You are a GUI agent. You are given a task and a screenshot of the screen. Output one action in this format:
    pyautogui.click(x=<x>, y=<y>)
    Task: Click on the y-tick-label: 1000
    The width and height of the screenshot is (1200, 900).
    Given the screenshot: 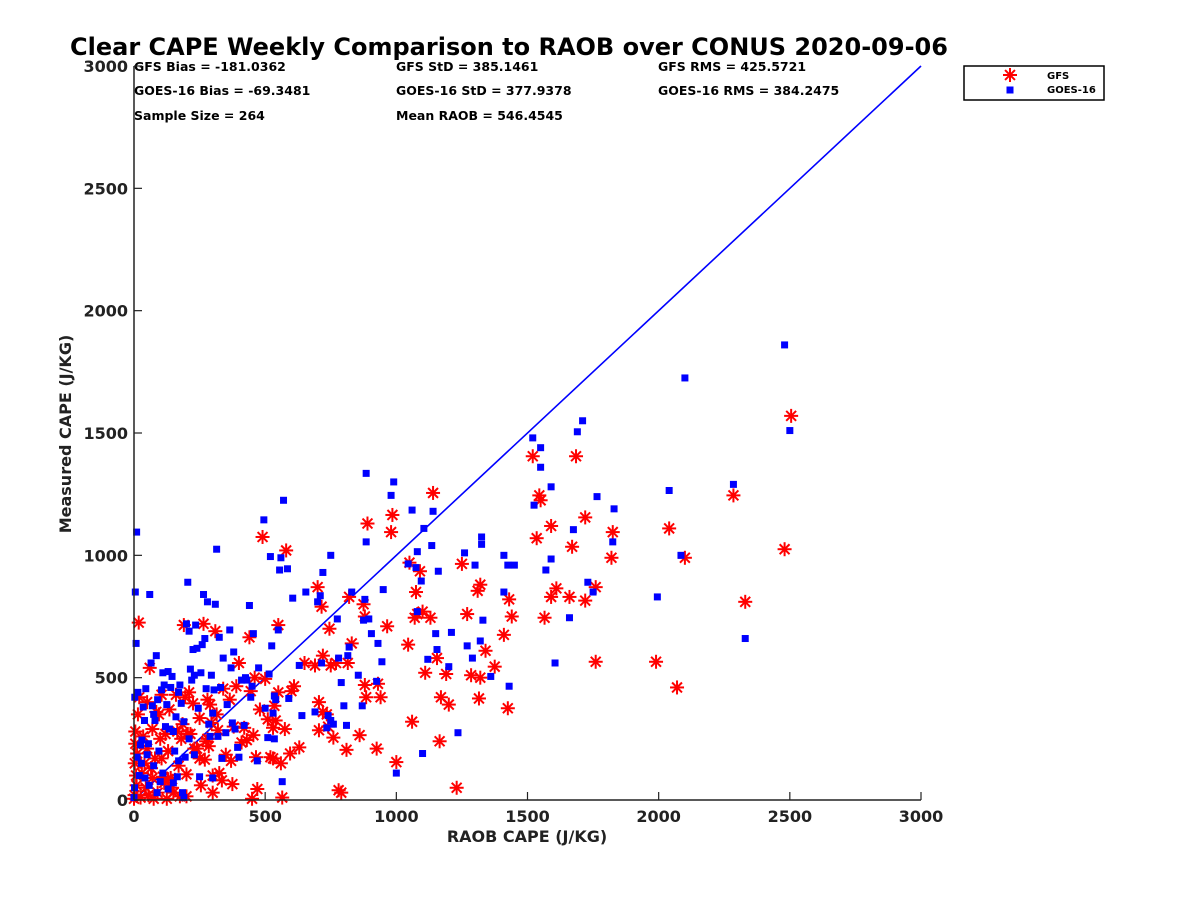 What is the action you would take?
    pyautogui.click(x=105, y=555)
    